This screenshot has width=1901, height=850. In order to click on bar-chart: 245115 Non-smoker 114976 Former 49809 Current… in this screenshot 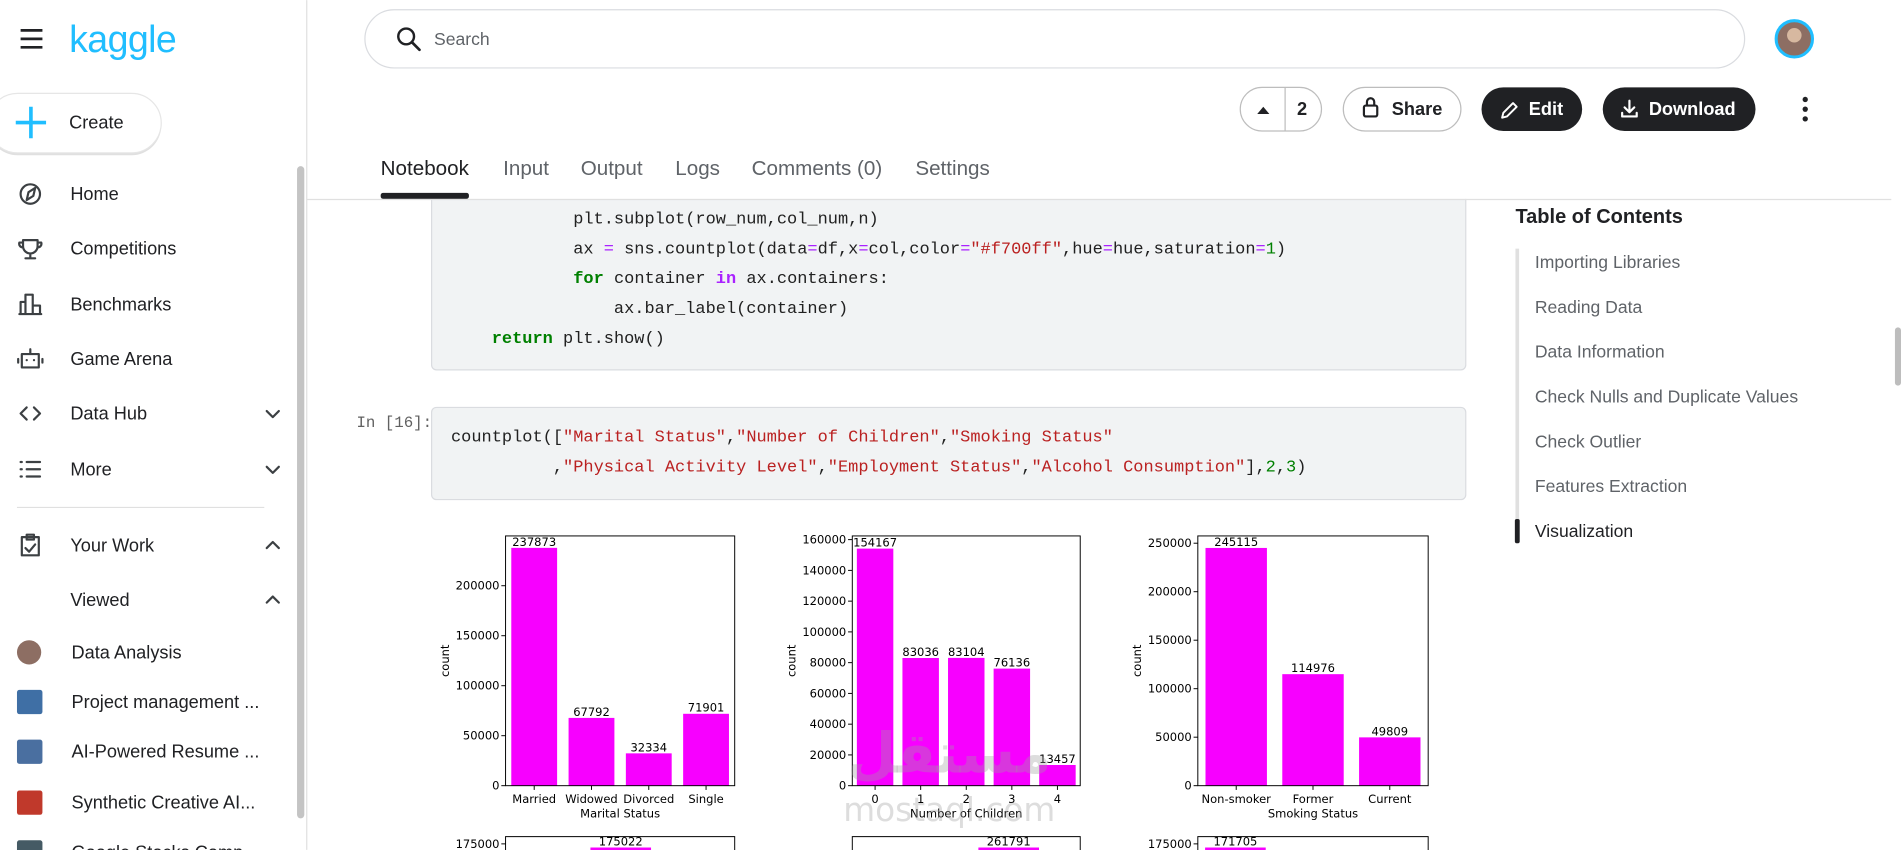, I will do `click(1279, 678)`.